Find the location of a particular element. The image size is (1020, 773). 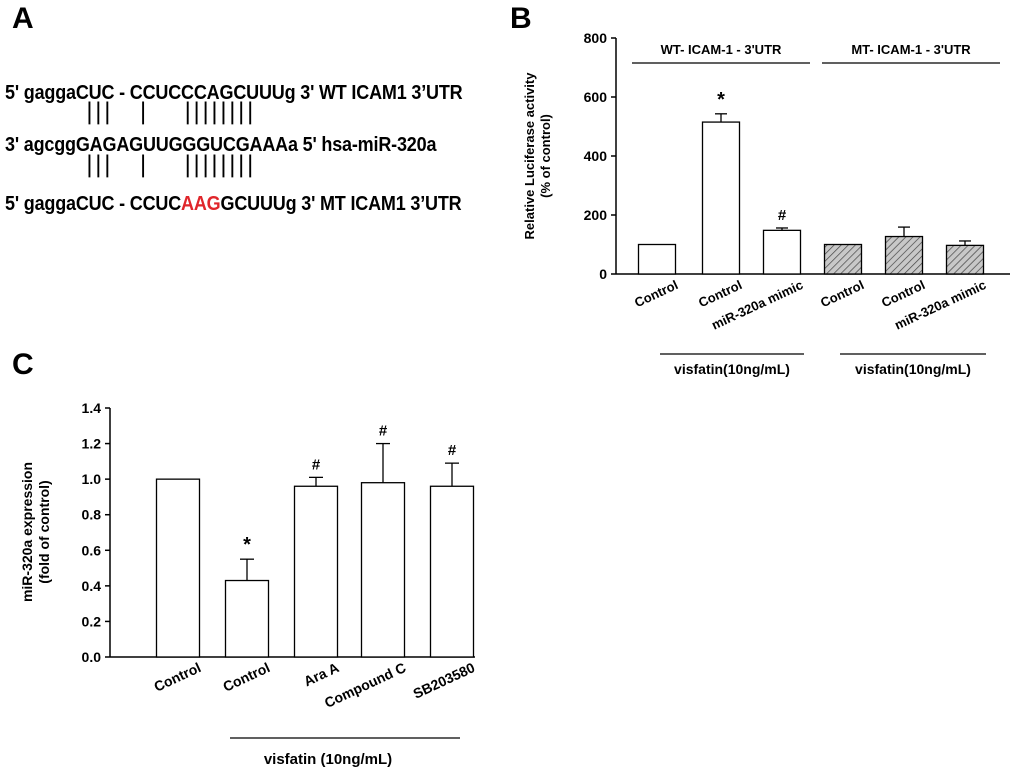

y-tick-label: 0.8 is located at coordinates (92, 515).